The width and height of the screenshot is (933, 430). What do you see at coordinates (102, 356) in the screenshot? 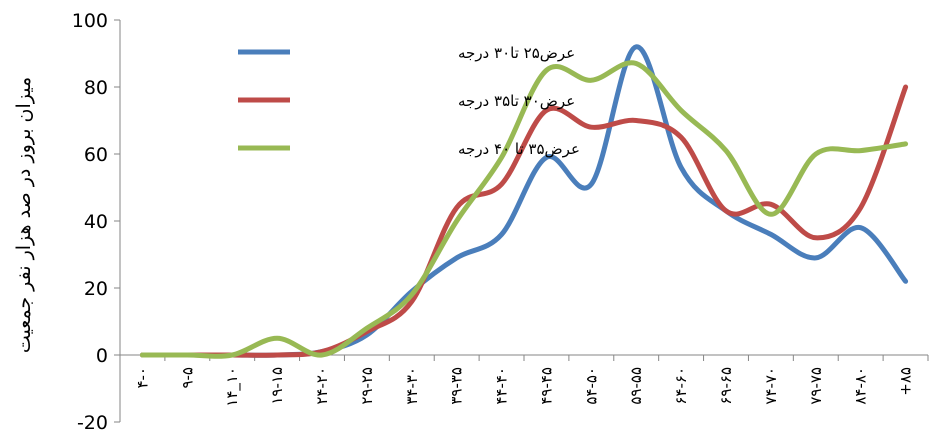
I see `y-tick-label: 0` at bounding box center [102, 356].